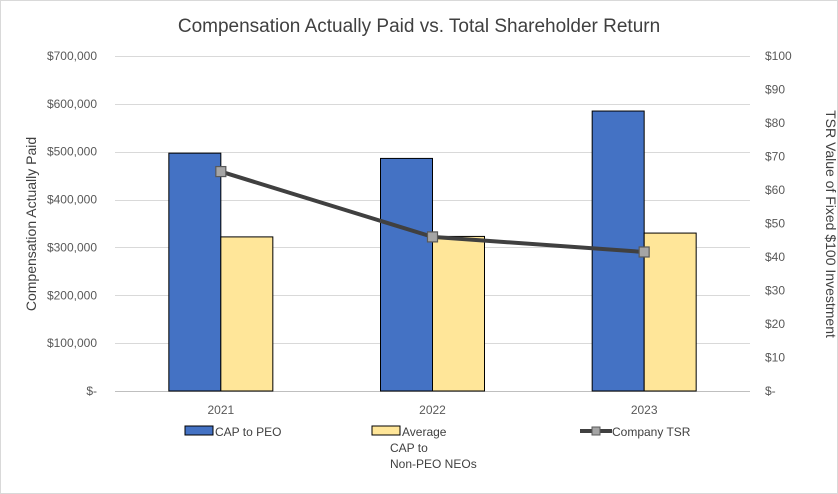  I want to click on right-axis-tick-label: $-, so click(770, 391).